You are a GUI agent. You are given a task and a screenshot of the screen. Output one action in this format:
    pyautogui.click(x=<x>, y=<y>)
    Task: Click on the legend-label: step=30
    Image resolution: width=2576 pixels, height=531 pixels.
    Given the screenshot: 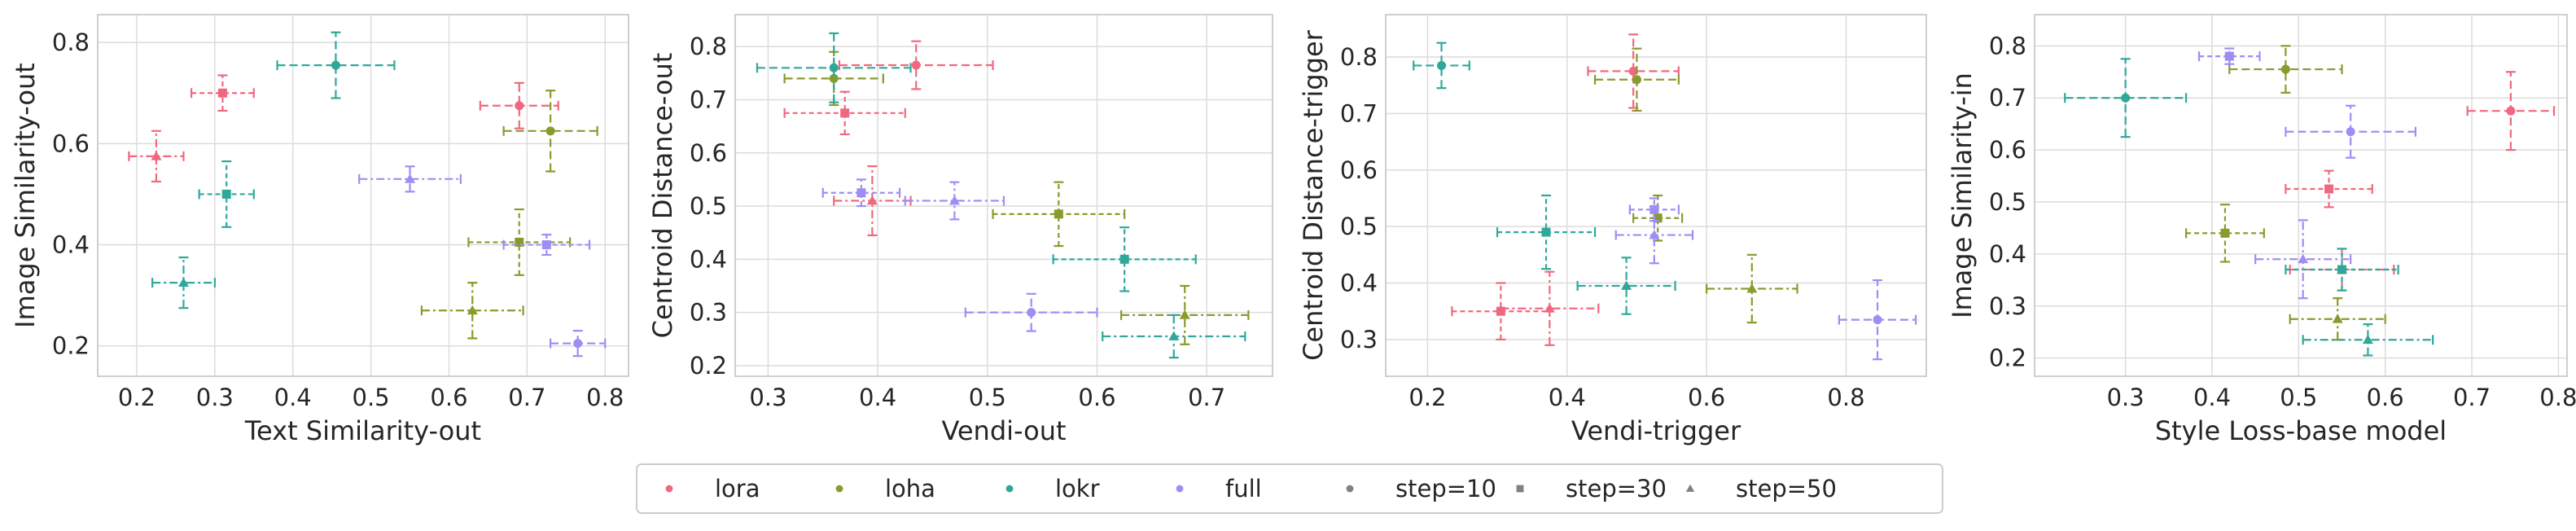 What is the action you would take?
    pyautogui.click(x=1616, y=488)
    